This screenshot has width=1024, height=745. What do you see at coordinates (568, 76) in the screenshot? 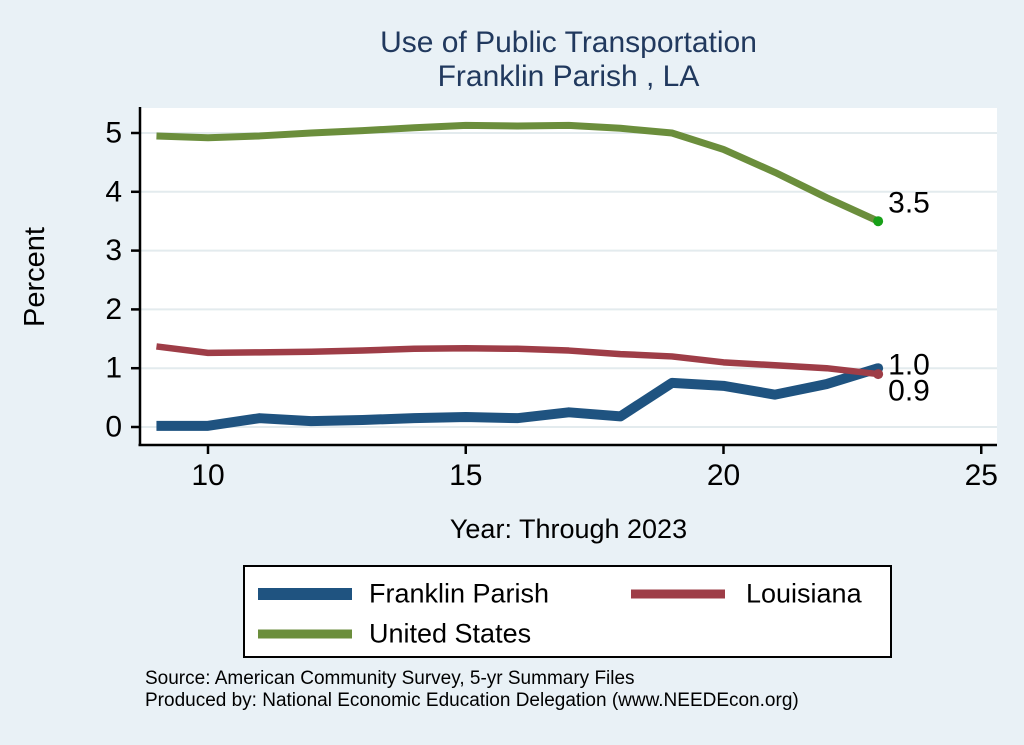
I see `chart-title-line2: Franklin Parish , LA` at bounding box center [568, 76].